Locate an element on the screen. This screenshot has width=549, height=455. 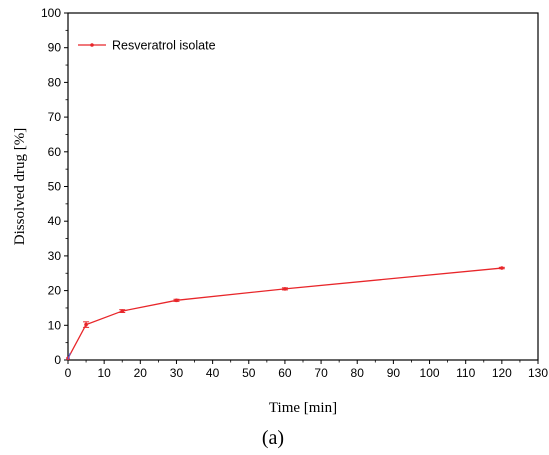
x-tick-label: 100 is located at coordinates (430, 373).